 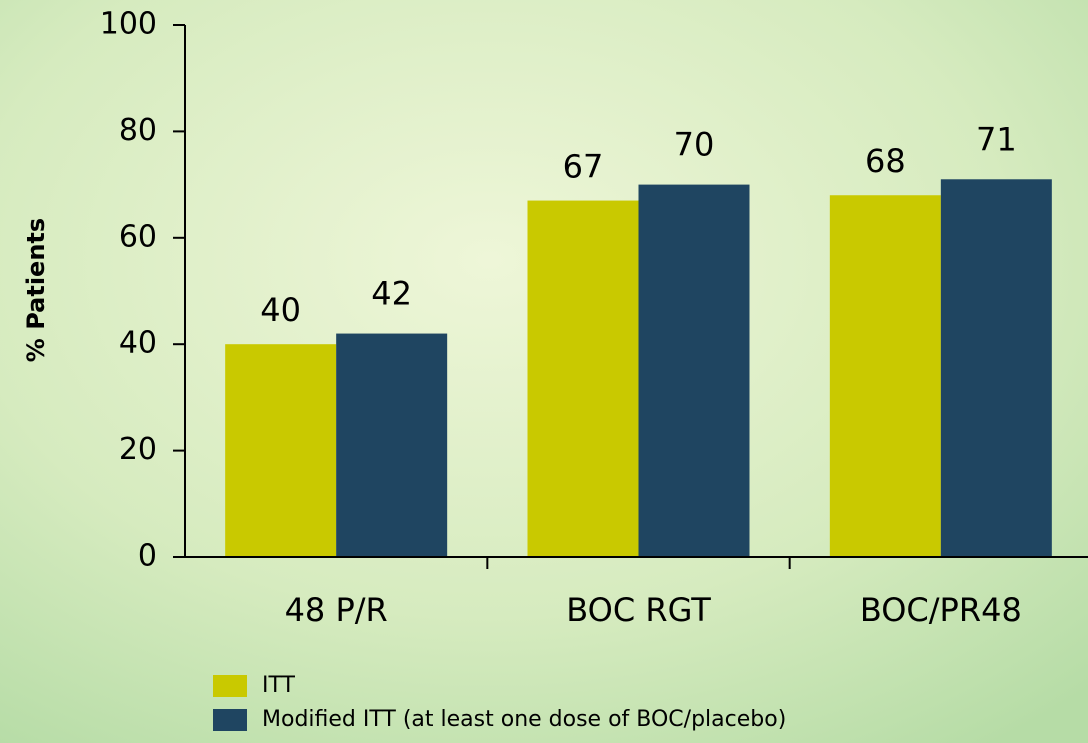 I want to click on y-tick-label: 0, so click(x=147, y=556).